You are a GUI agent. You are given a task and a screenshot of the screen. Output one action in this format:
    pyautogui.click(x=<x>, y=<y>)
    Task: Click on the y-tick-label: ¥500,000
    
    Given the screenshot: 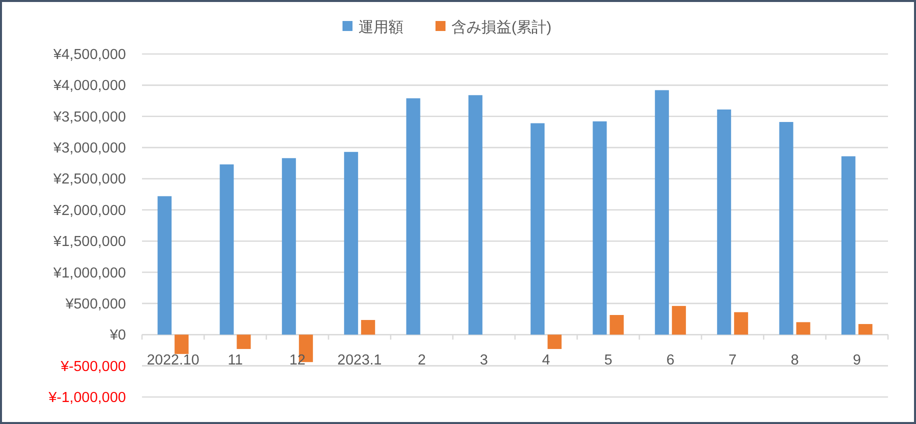 What is the action you would take?
    pyautogui.click(x=95, y=304)
    